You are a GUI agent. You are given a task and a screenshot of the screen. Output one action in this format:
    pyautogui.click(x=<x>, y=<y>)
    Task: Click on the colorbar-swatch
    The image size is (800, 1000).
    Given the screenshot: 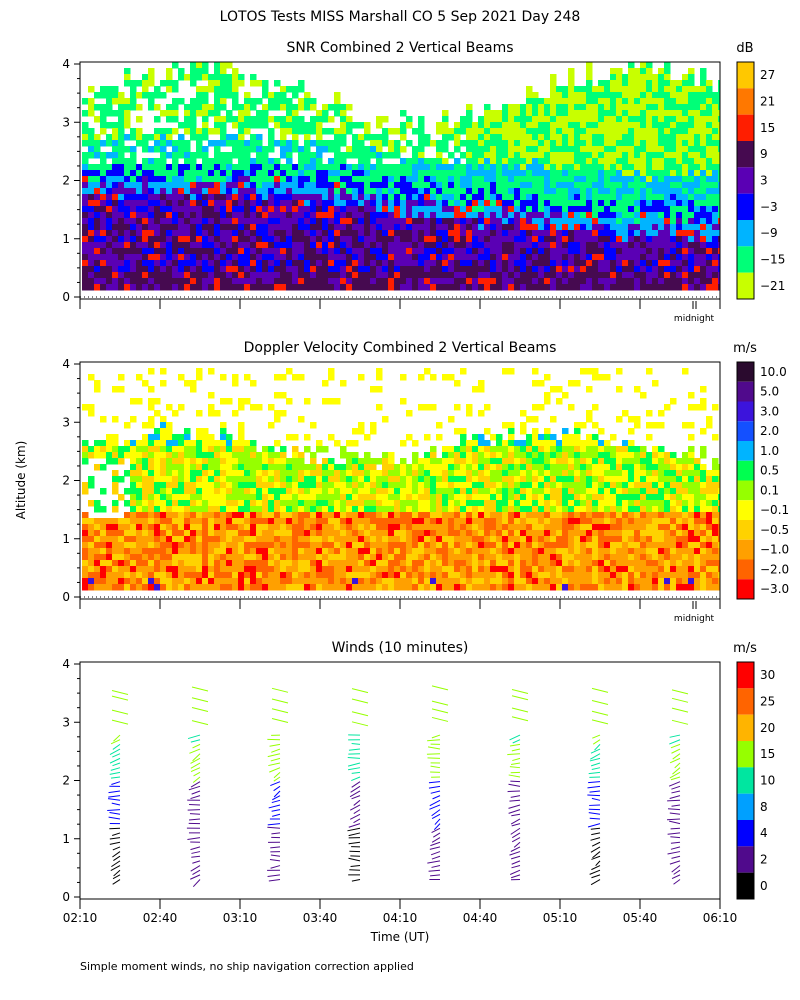 What is the action you would take?
    pyautogui.click(x=745, y=127)
    